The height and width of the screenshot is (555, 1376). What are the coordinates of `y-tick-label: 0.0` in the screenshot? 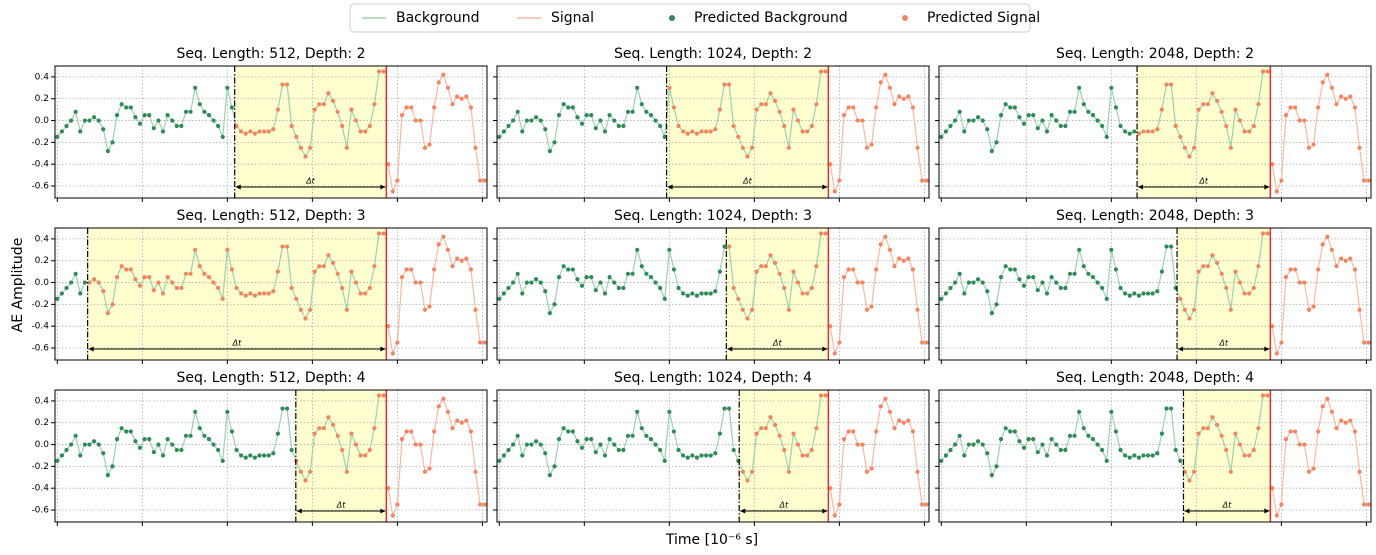 It's located at (42, 121).